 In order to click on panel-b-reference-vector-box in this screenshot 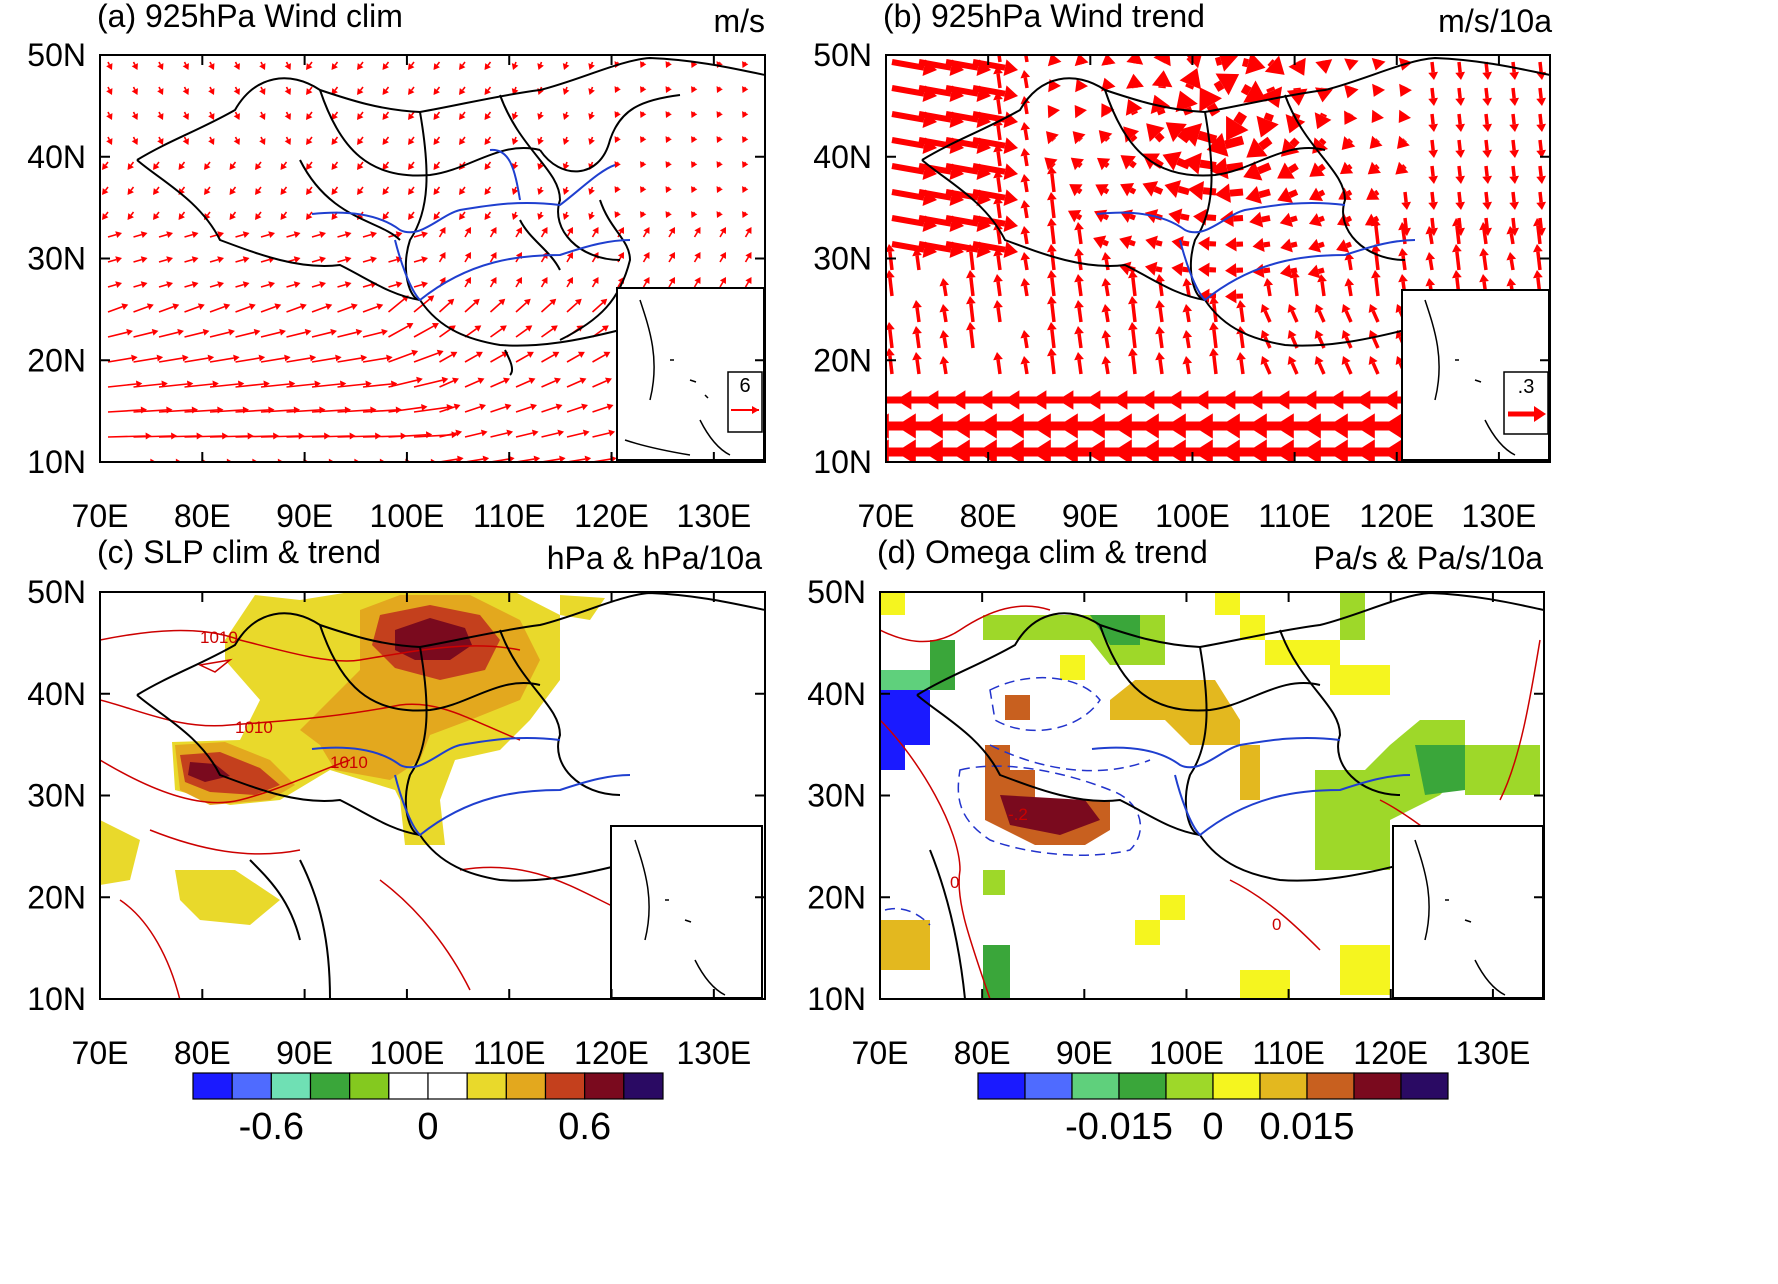, I will do `click(1526, 403)`.